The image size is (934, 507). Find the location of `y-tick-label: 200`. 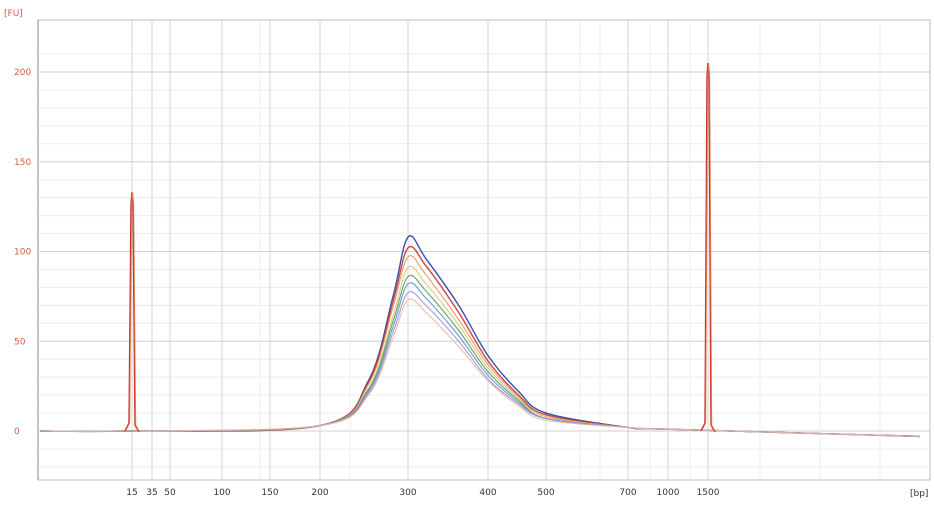

y-tick-label: 200 is located at coordinates (22, 73).